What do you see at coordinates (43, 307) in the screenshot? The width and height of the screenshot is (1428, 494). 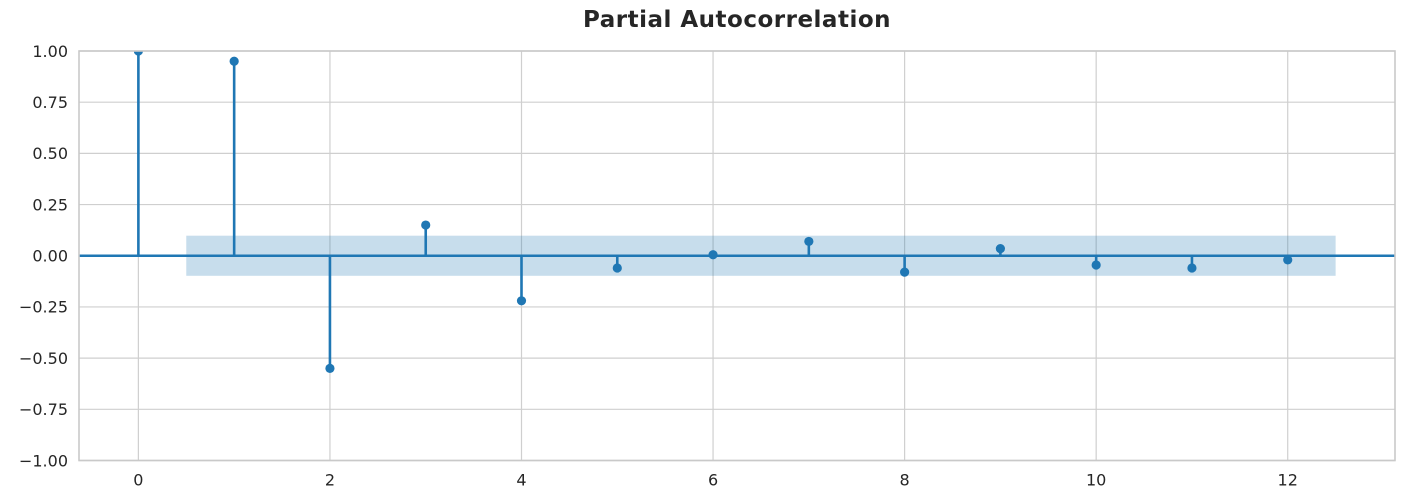 I see `y-tick-label: −0.25` at bounding box center [43, 307].